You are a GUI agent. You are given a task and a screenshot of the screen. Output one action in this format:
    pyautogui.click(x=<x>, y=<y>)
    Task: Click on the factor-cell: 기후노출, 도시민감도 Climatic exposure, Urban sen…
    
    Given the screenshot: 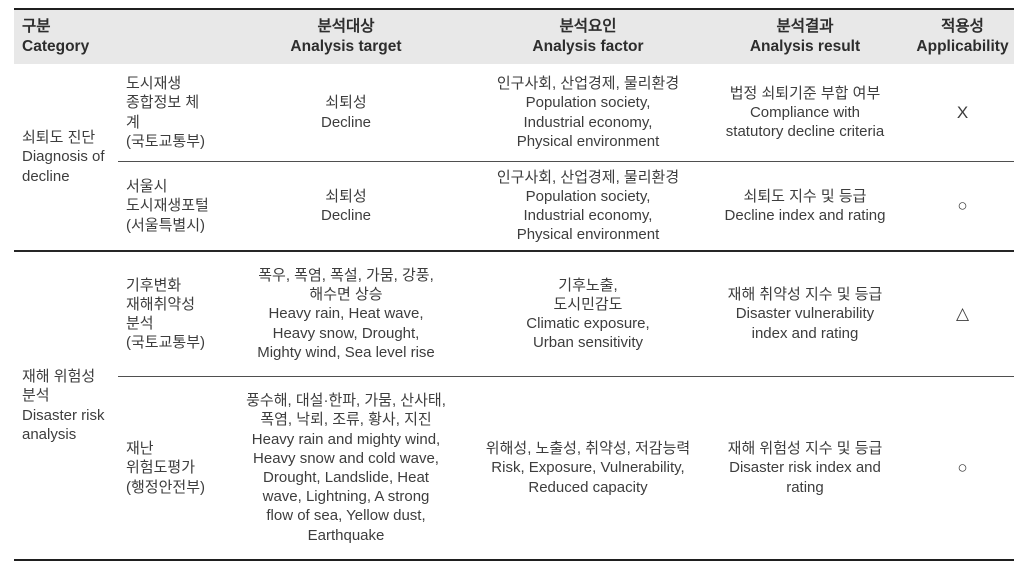 What is the action you would take?
    pyautogui.click(x=588, y=314)
    